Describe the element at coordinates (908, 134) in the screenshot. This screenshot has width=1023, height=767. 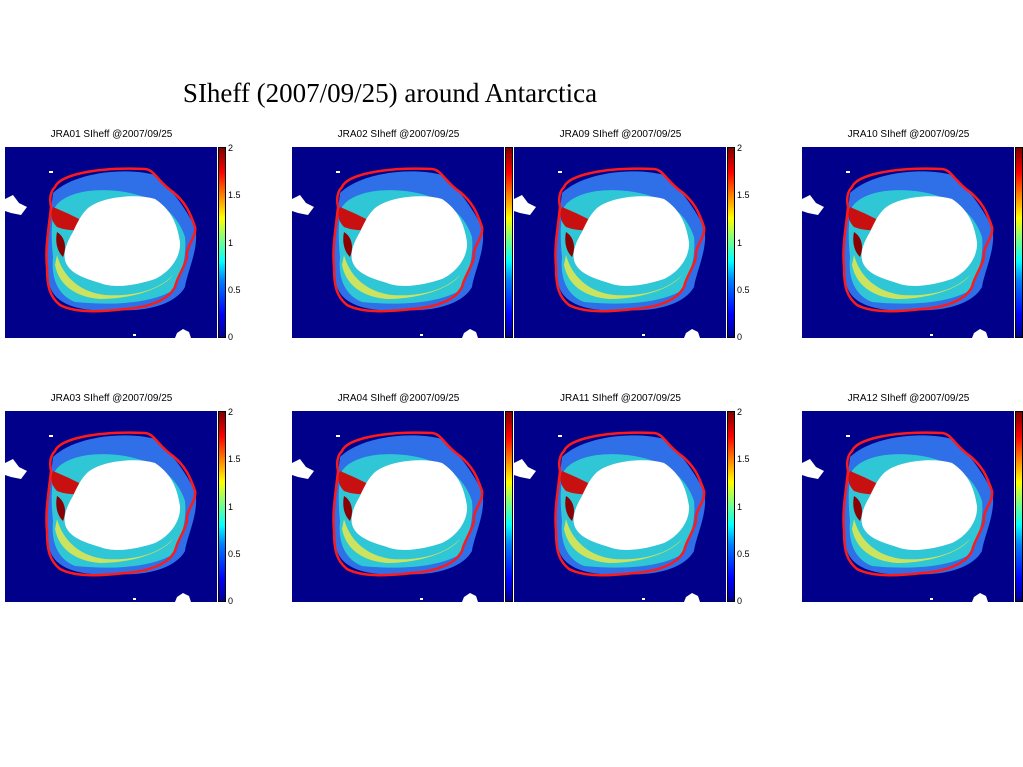
I see `panel-title: JRA10 SIheff @2007/09/25` at that location.